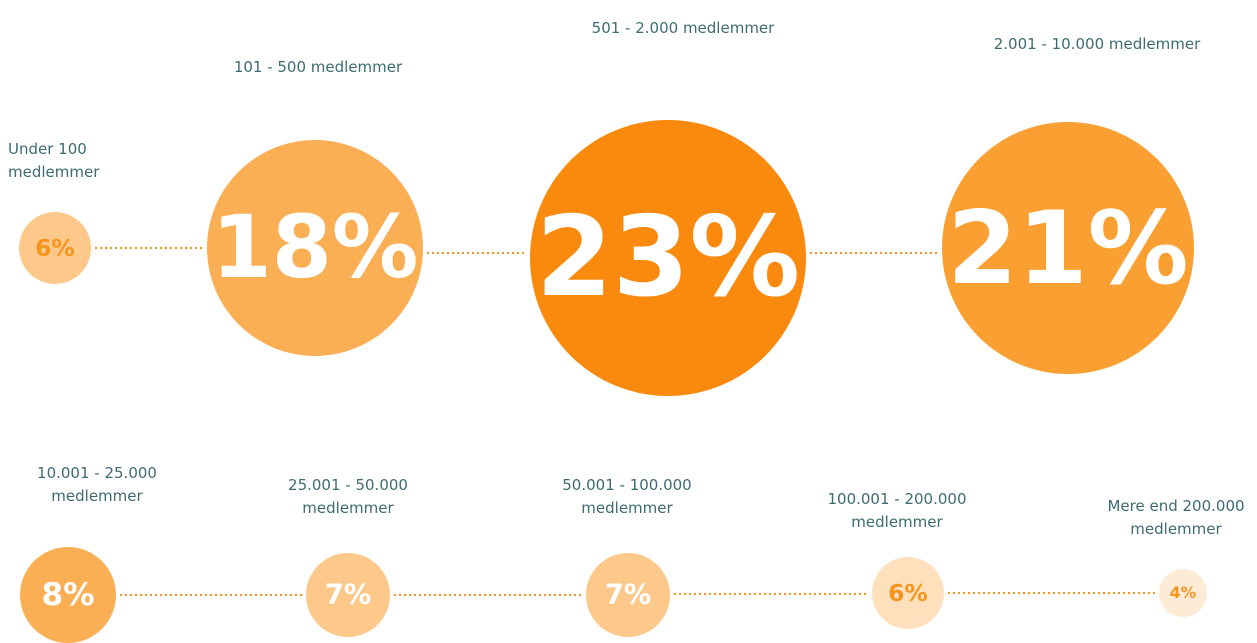  I want to click on value-label: 4%, so click(1183, 593).